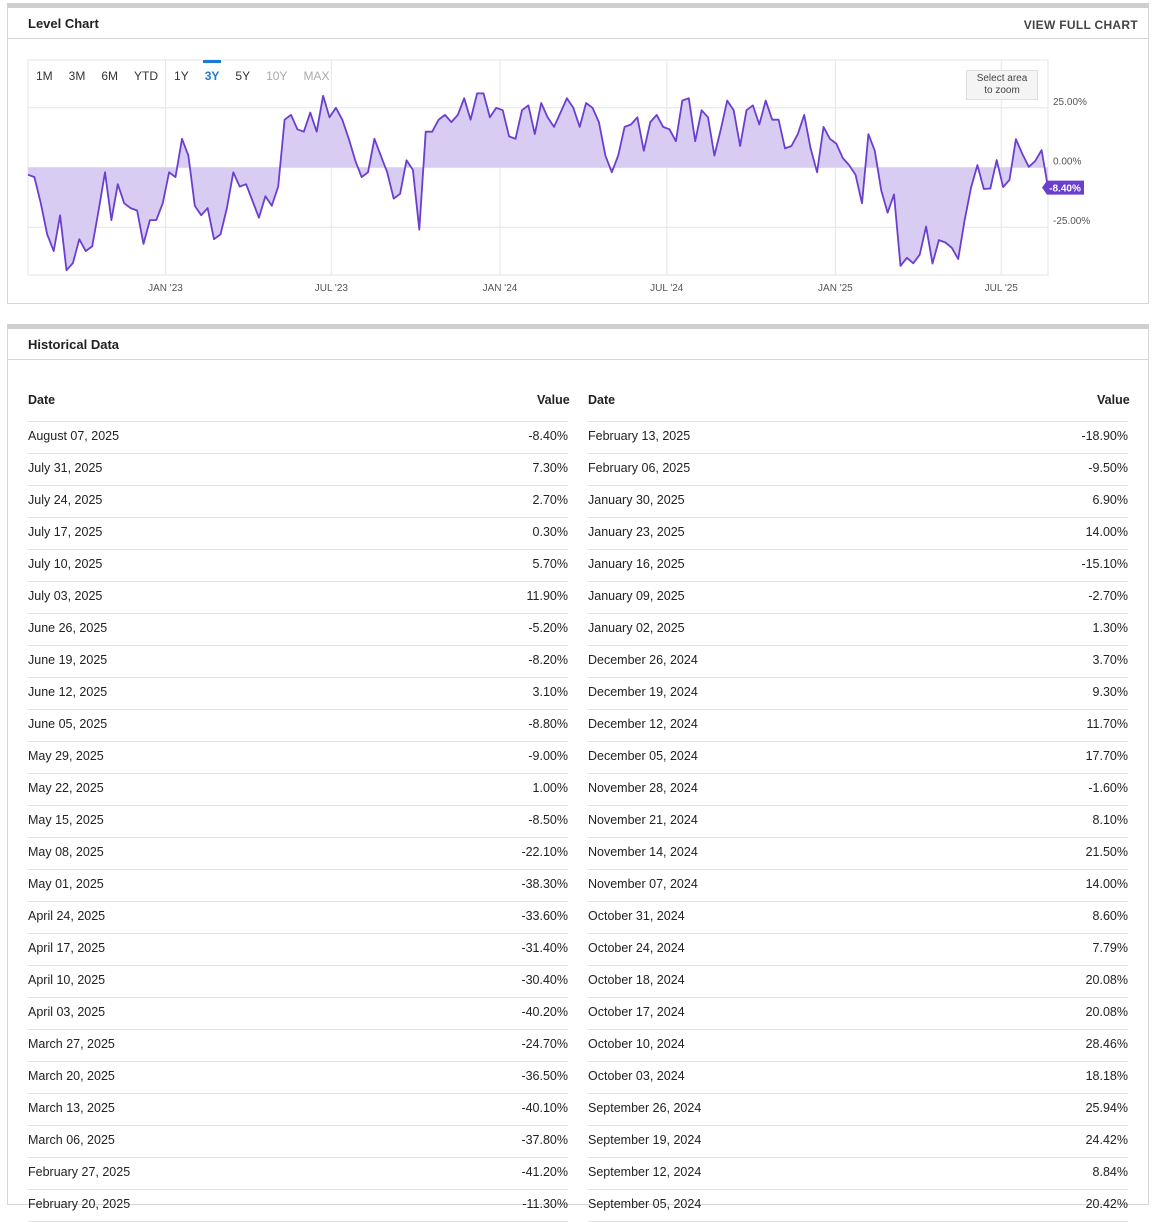 The width and height of the screenshot is (1155, 1222). What do you see at coordinates (1106, 1140) in the screenshot?
I see `row-value: 24.42%` at bounding box center [1106, 1140].